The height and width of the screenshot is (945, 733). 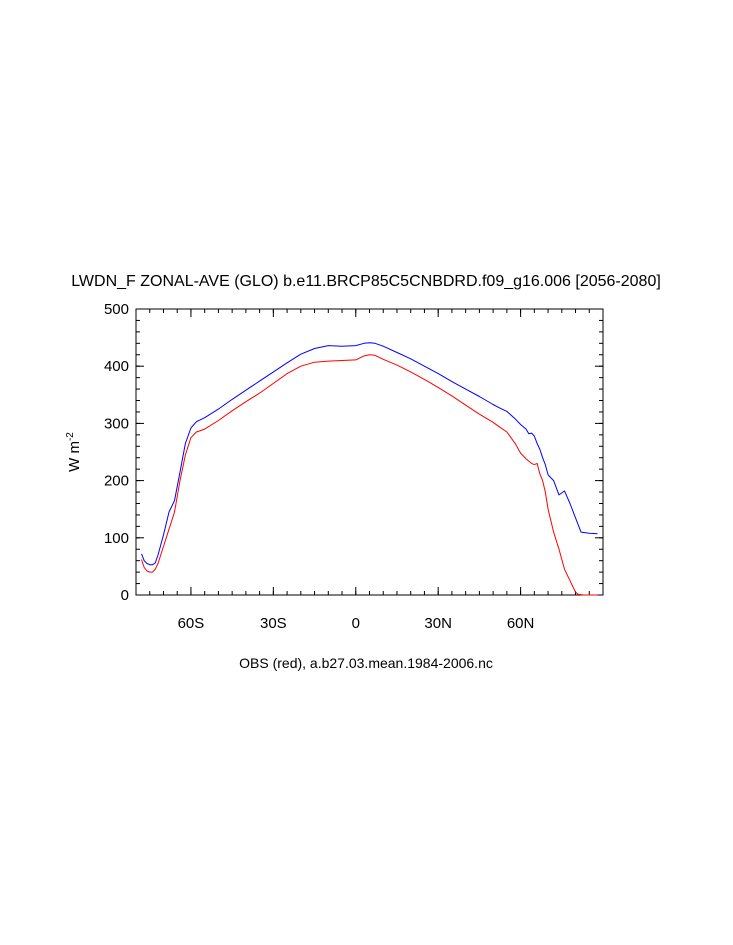 I want to click on y-tick-label: 400, so click(x=116, y=366).